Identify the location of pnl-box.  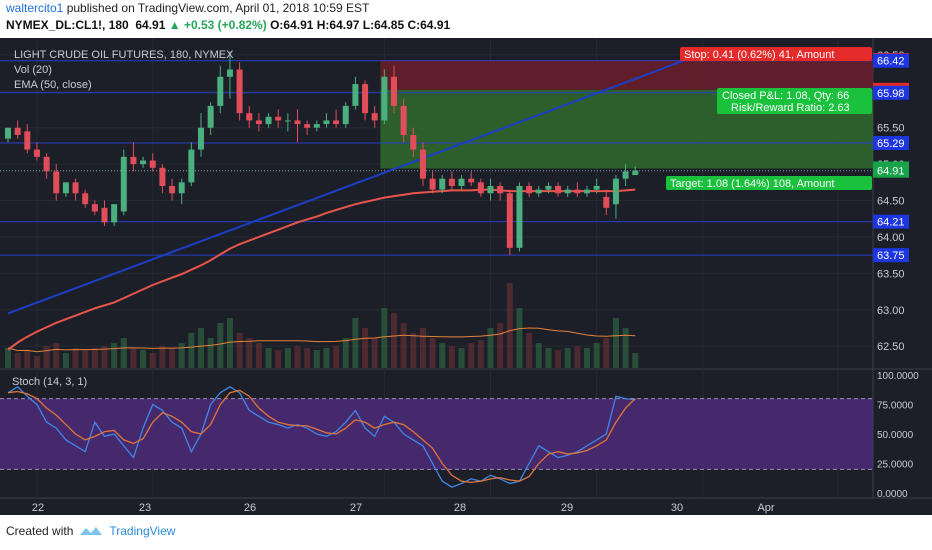
(794, 101).